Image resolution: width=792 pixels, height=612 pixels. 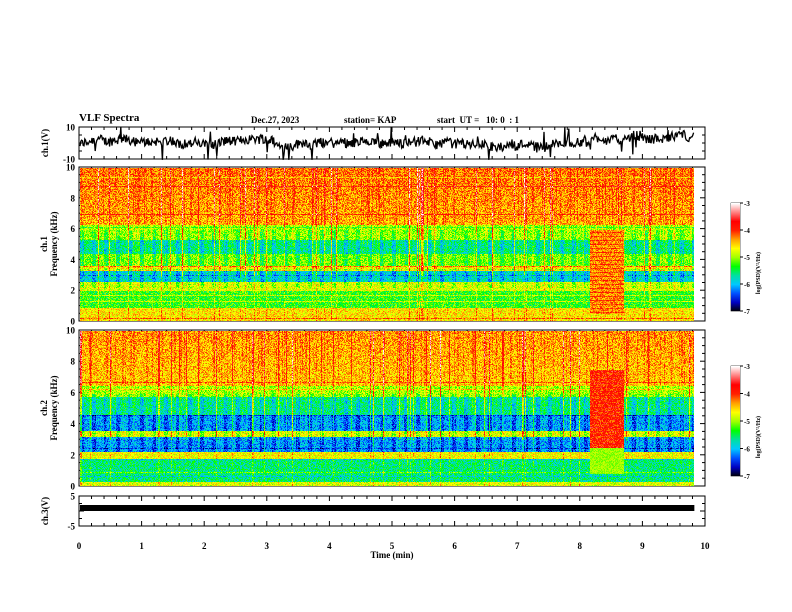 What do you see at coordinates (642, 546) in the screenshot?
I see `time-xtick-label: 9` at bounding box center [642, 546].